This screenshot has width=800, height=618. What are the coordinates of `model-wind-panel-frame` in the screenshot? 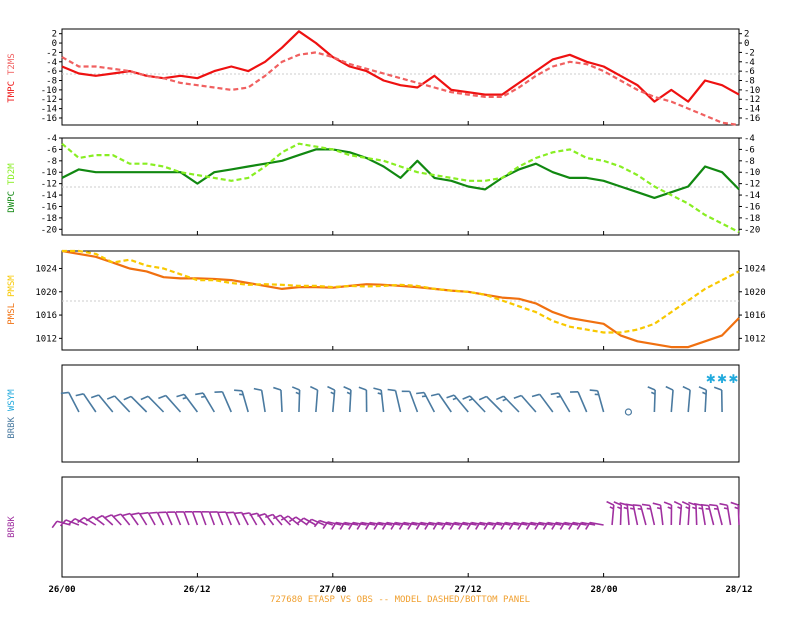 It's located at (400, 527).